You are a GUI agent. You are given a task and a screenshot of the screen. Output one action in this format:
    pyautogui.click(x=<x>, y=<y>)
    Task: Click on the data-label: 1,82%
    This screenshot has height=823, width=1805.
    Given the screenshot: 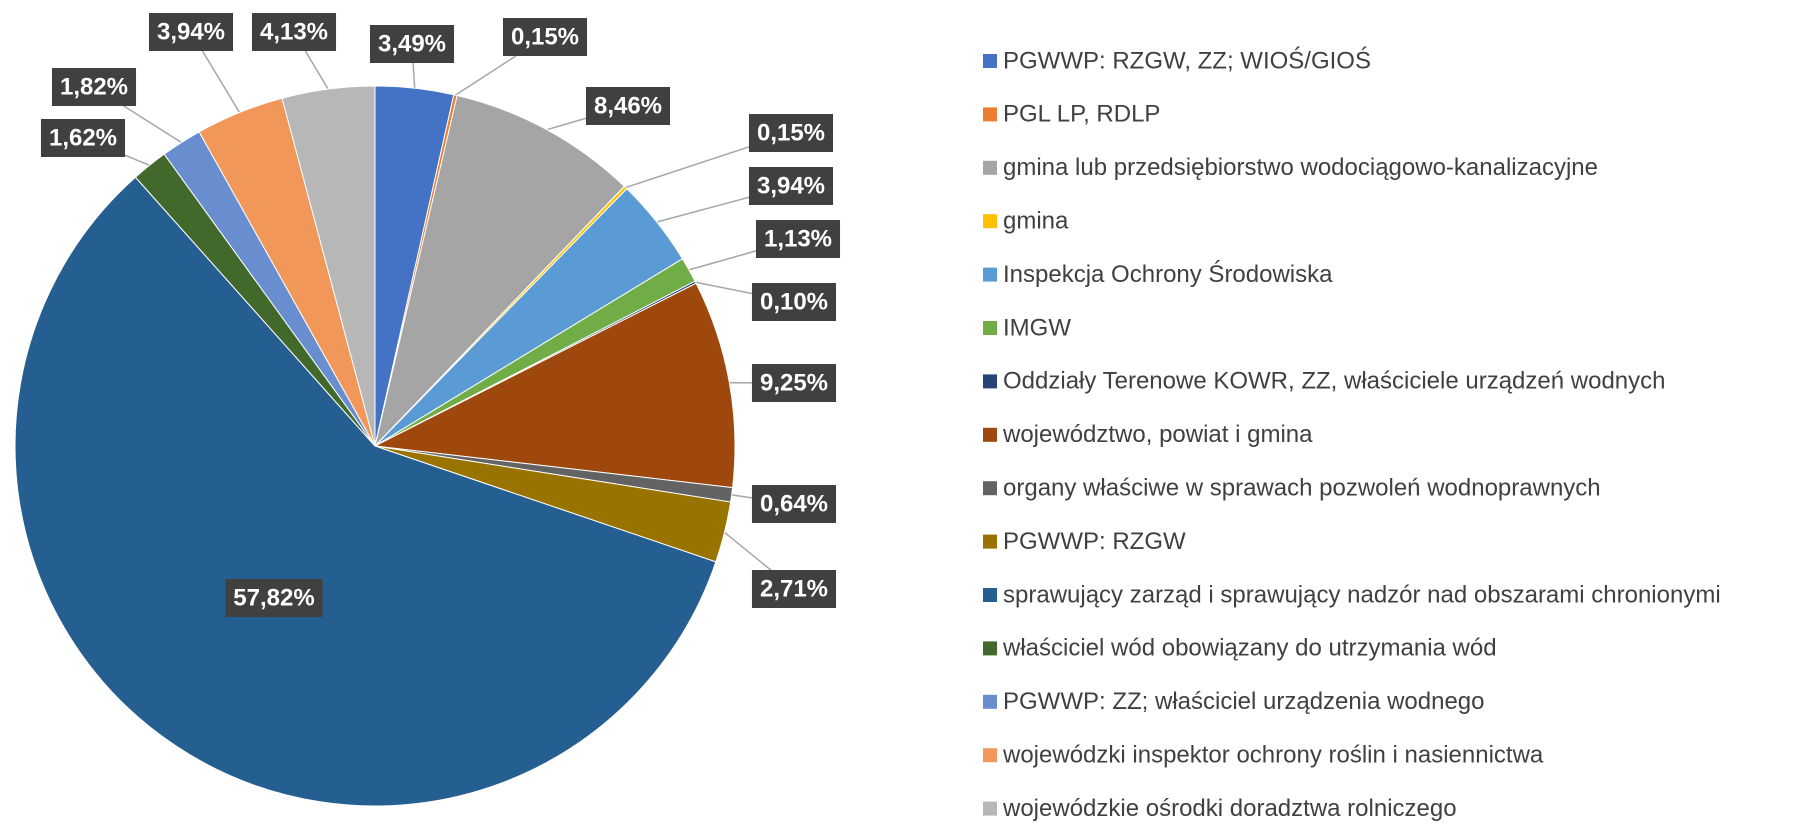 What is the action you would take?
    pyautogui.click(x=94, y=87)
    